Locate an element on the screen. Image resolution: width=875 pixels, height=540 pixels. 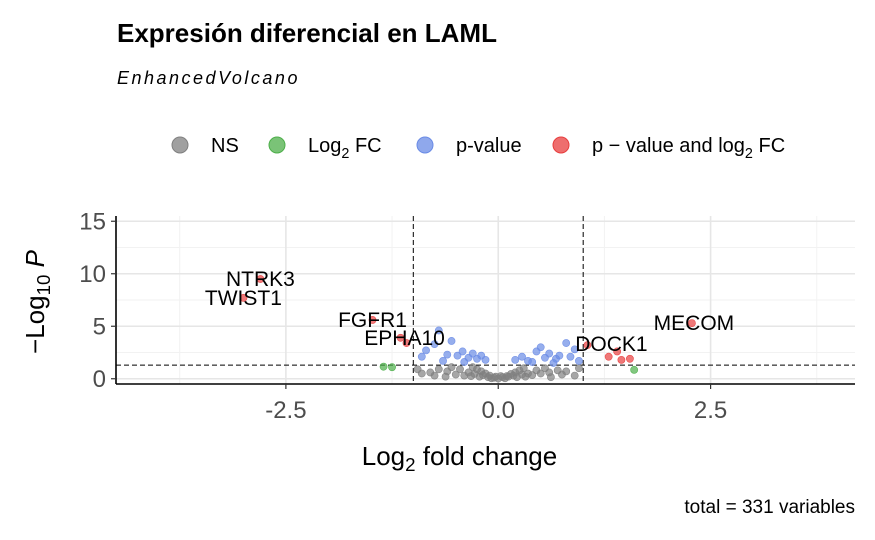
data-points is located at coordinates (467, 329).